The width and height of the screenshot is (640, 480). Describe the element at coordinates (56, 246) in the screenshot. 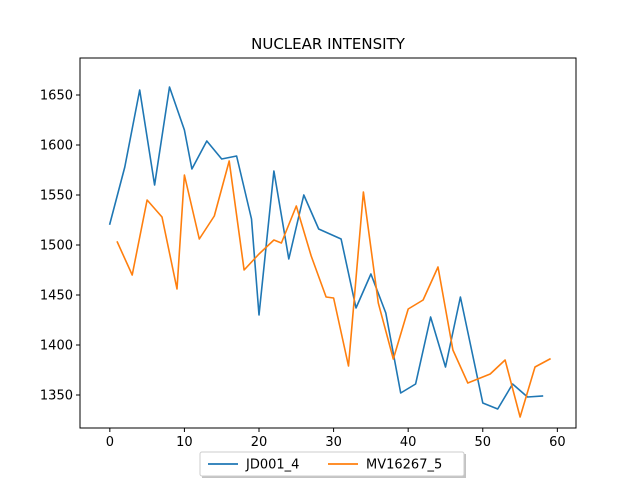

I see `y-tick-label: 1500` at that location.